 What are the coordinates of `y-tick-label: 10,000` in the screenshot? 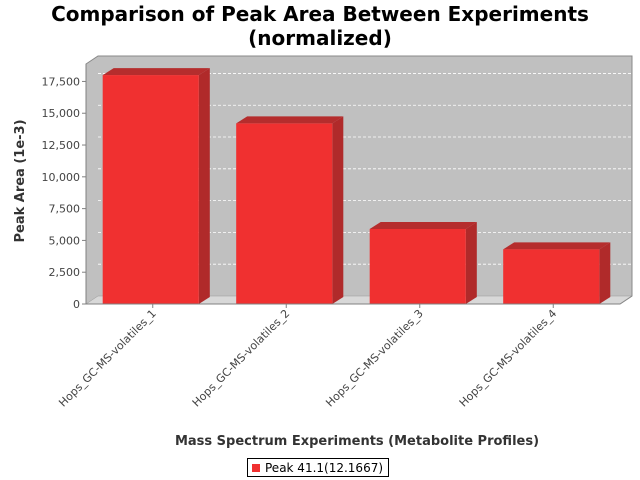 It's located at (61, 177).